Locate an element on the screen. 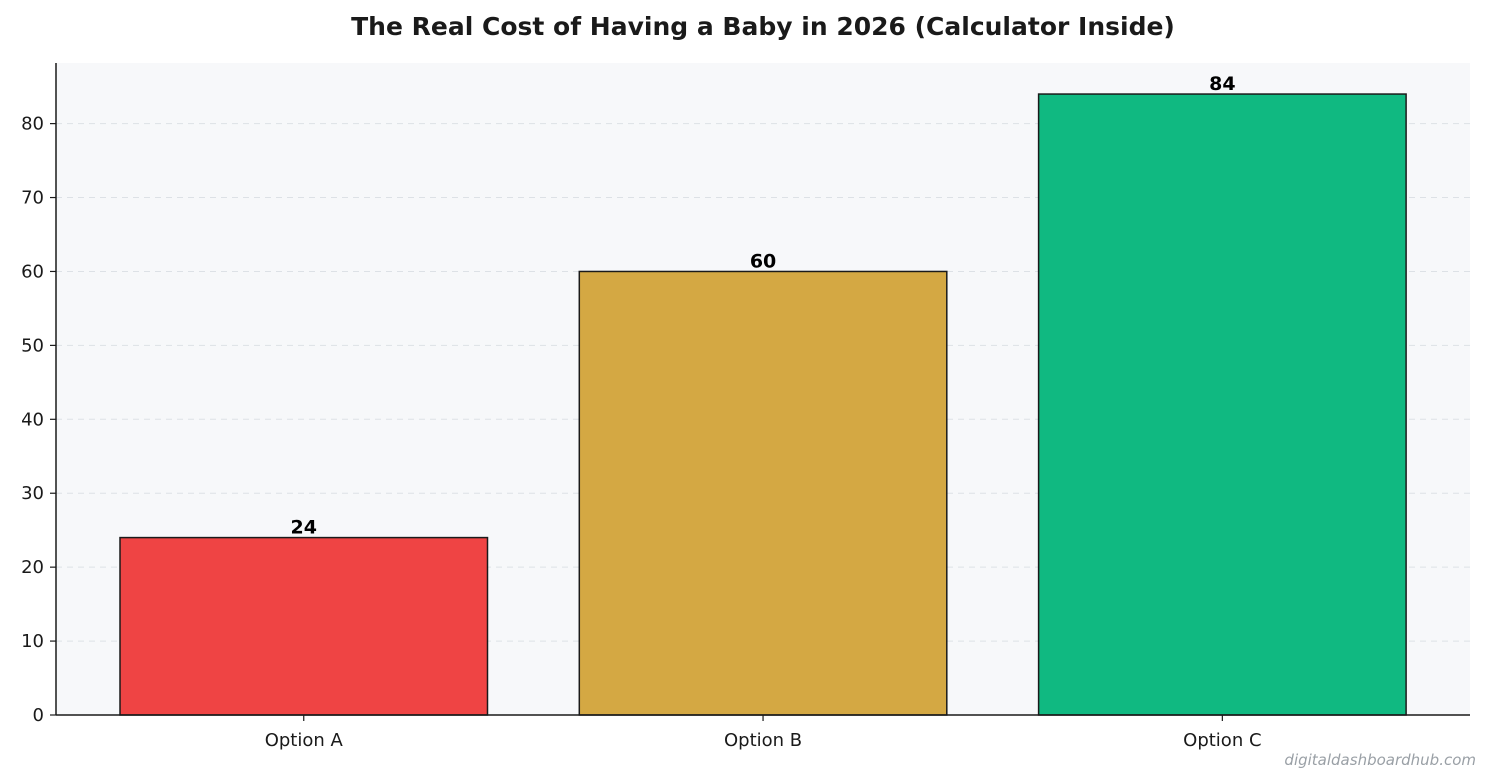  data-label: 60 is located at coordinates (763, 261).